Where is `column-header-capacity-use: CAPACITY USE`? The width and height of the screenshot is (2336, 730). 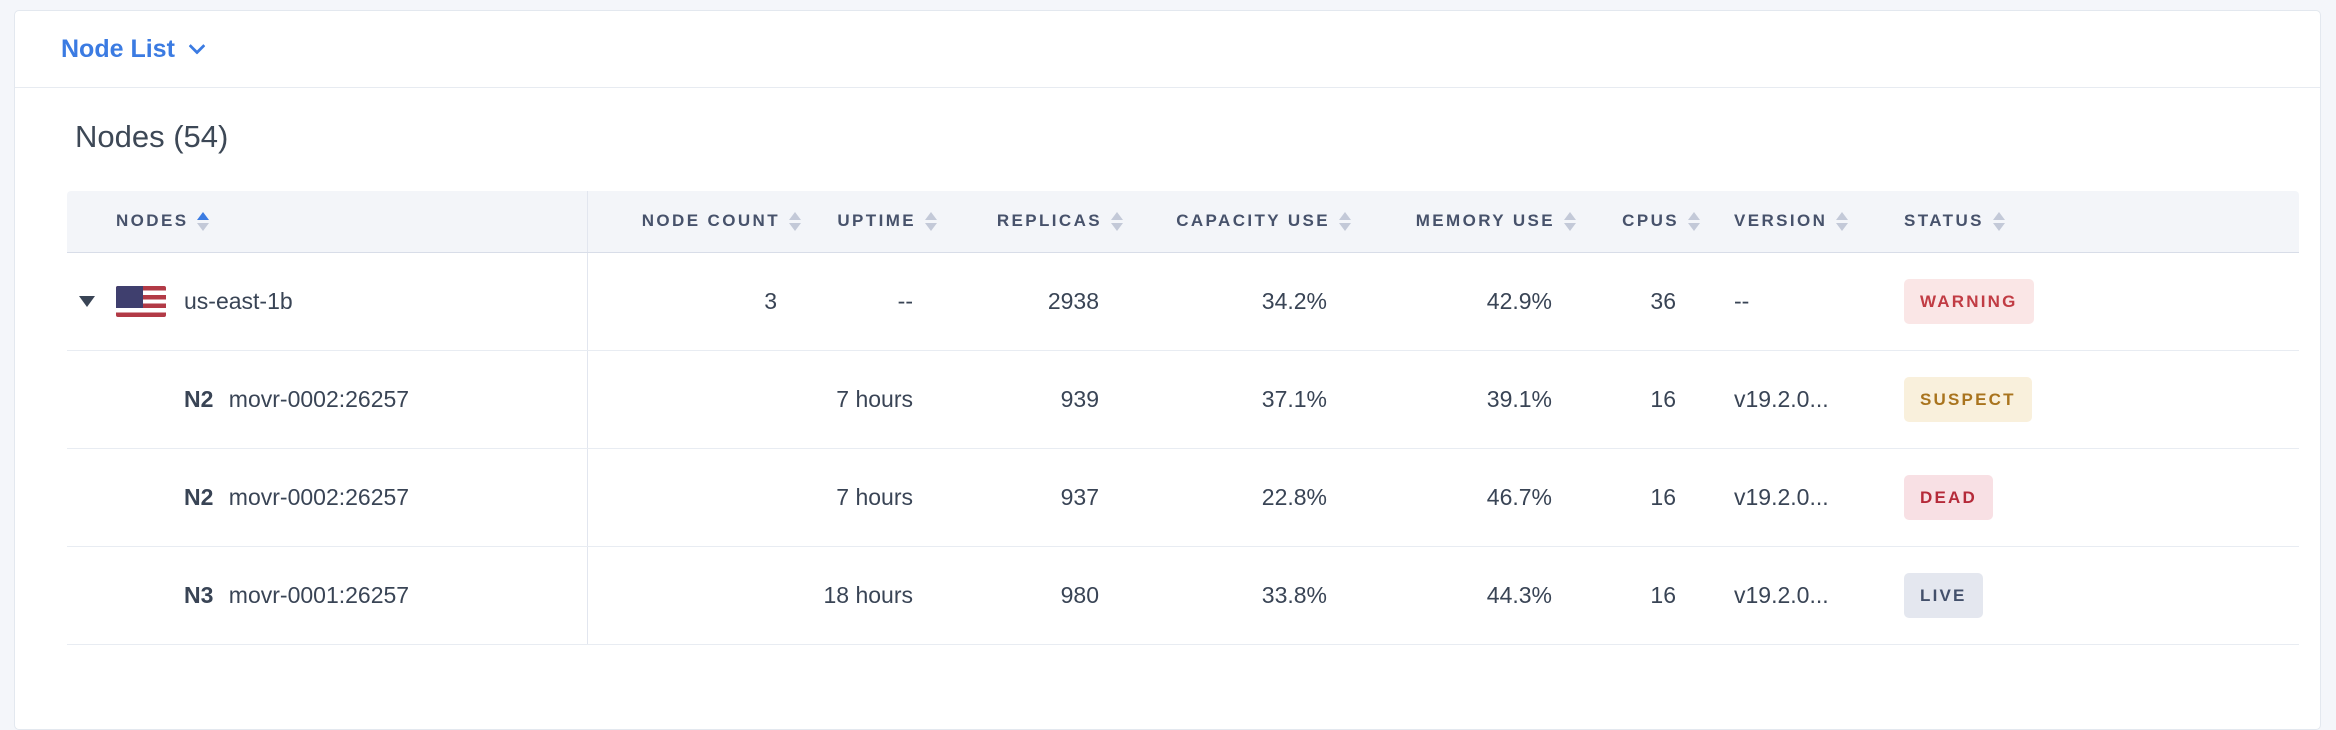
column-header-capacity-use: CAPACITY USE is located at coordinates (1237, 222).